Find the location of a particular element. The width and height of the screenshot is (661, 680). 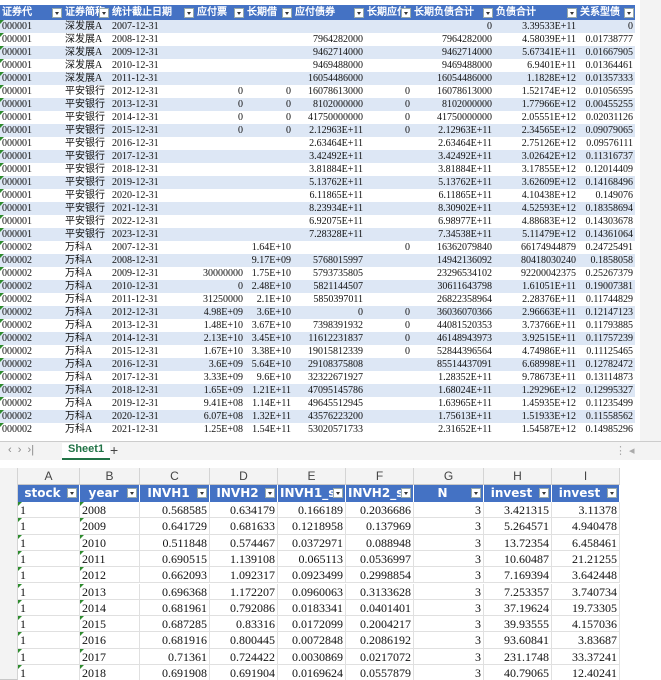

cell: 0.11793885 is located at coordinates (609, 325).